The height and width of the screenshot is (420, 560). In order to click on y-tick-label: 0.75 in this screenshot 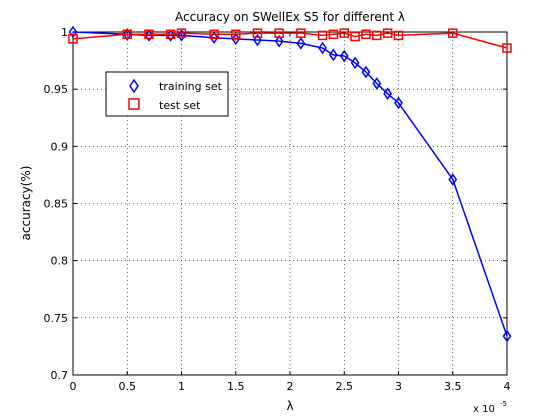, I will do `click(56, 318)`.